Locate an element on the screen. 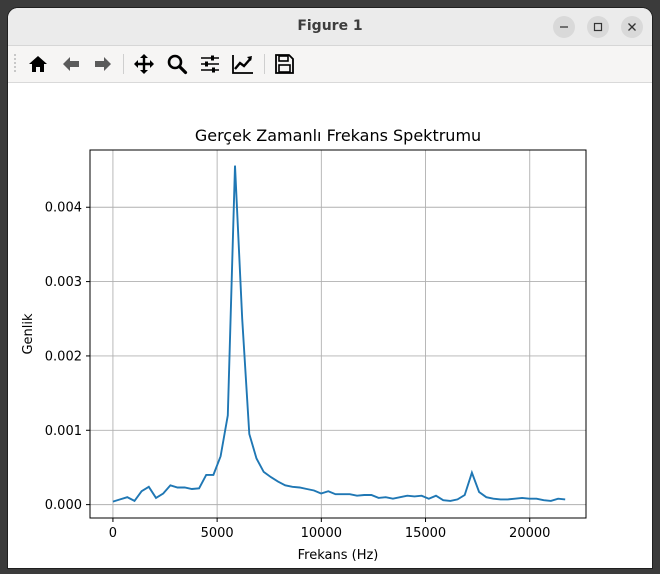 This screenshot has height=574, width=660. move-icon is located at coordinates (144, 64).